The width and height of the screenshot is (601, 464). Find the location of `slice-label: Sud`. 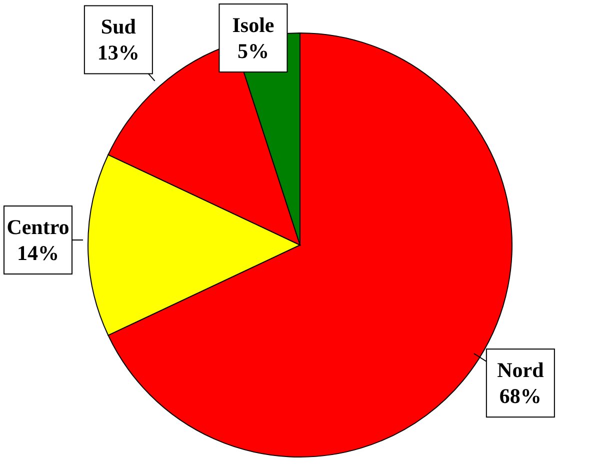

slice-label: Sud is located at coordinates (118, 26).